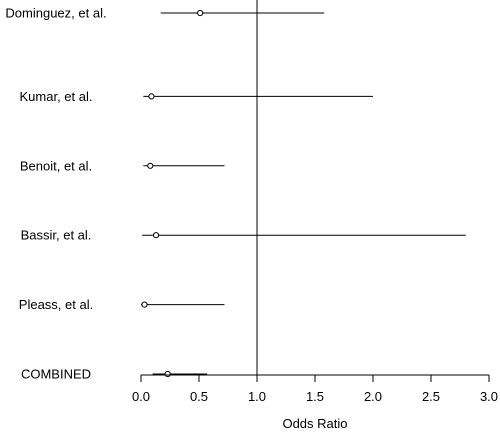 The image size is (500, 432). What do you see at coordinates (114, 374) in the screenshot?
I see `study-row: COMBINED` at bounding box center [114, 374].